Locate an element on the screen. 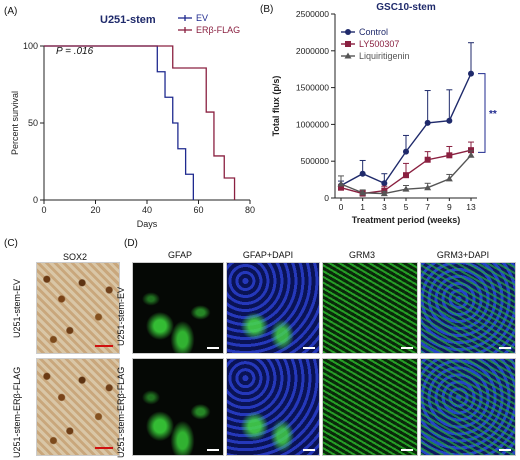  y-tick-label: 2000000 is located at coordinates (312, 51).